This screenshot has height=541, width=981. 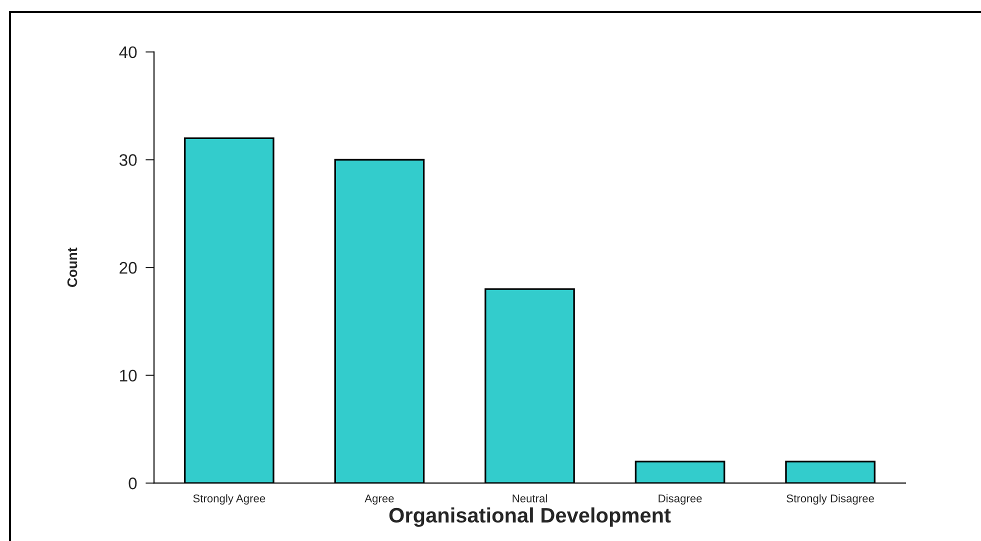 What do you see at coordinates (72, 268) in the screenshot?
I see `y-axis-title: Count` at bounding box center [72, 268].